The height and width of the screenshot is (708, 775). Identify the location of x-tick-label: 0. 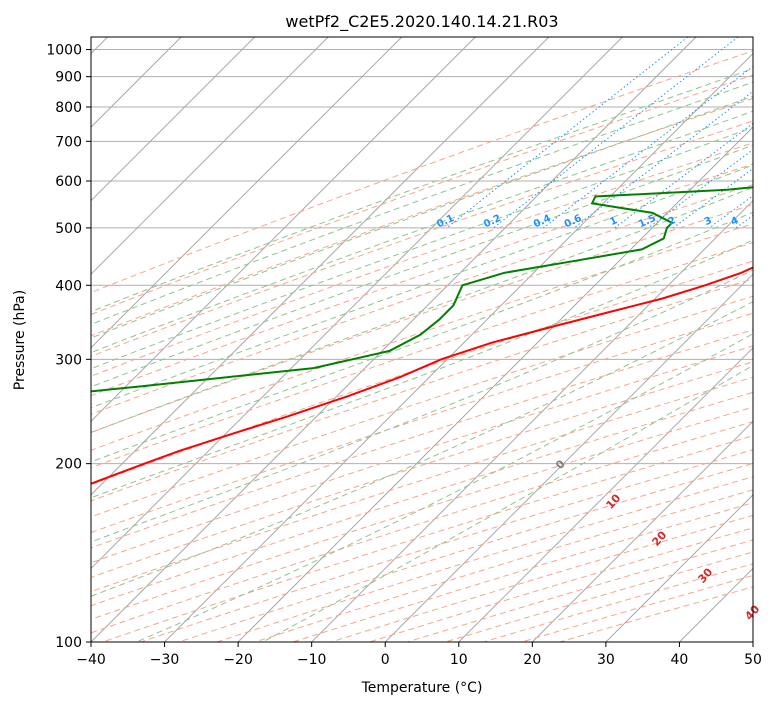
(385, 660).